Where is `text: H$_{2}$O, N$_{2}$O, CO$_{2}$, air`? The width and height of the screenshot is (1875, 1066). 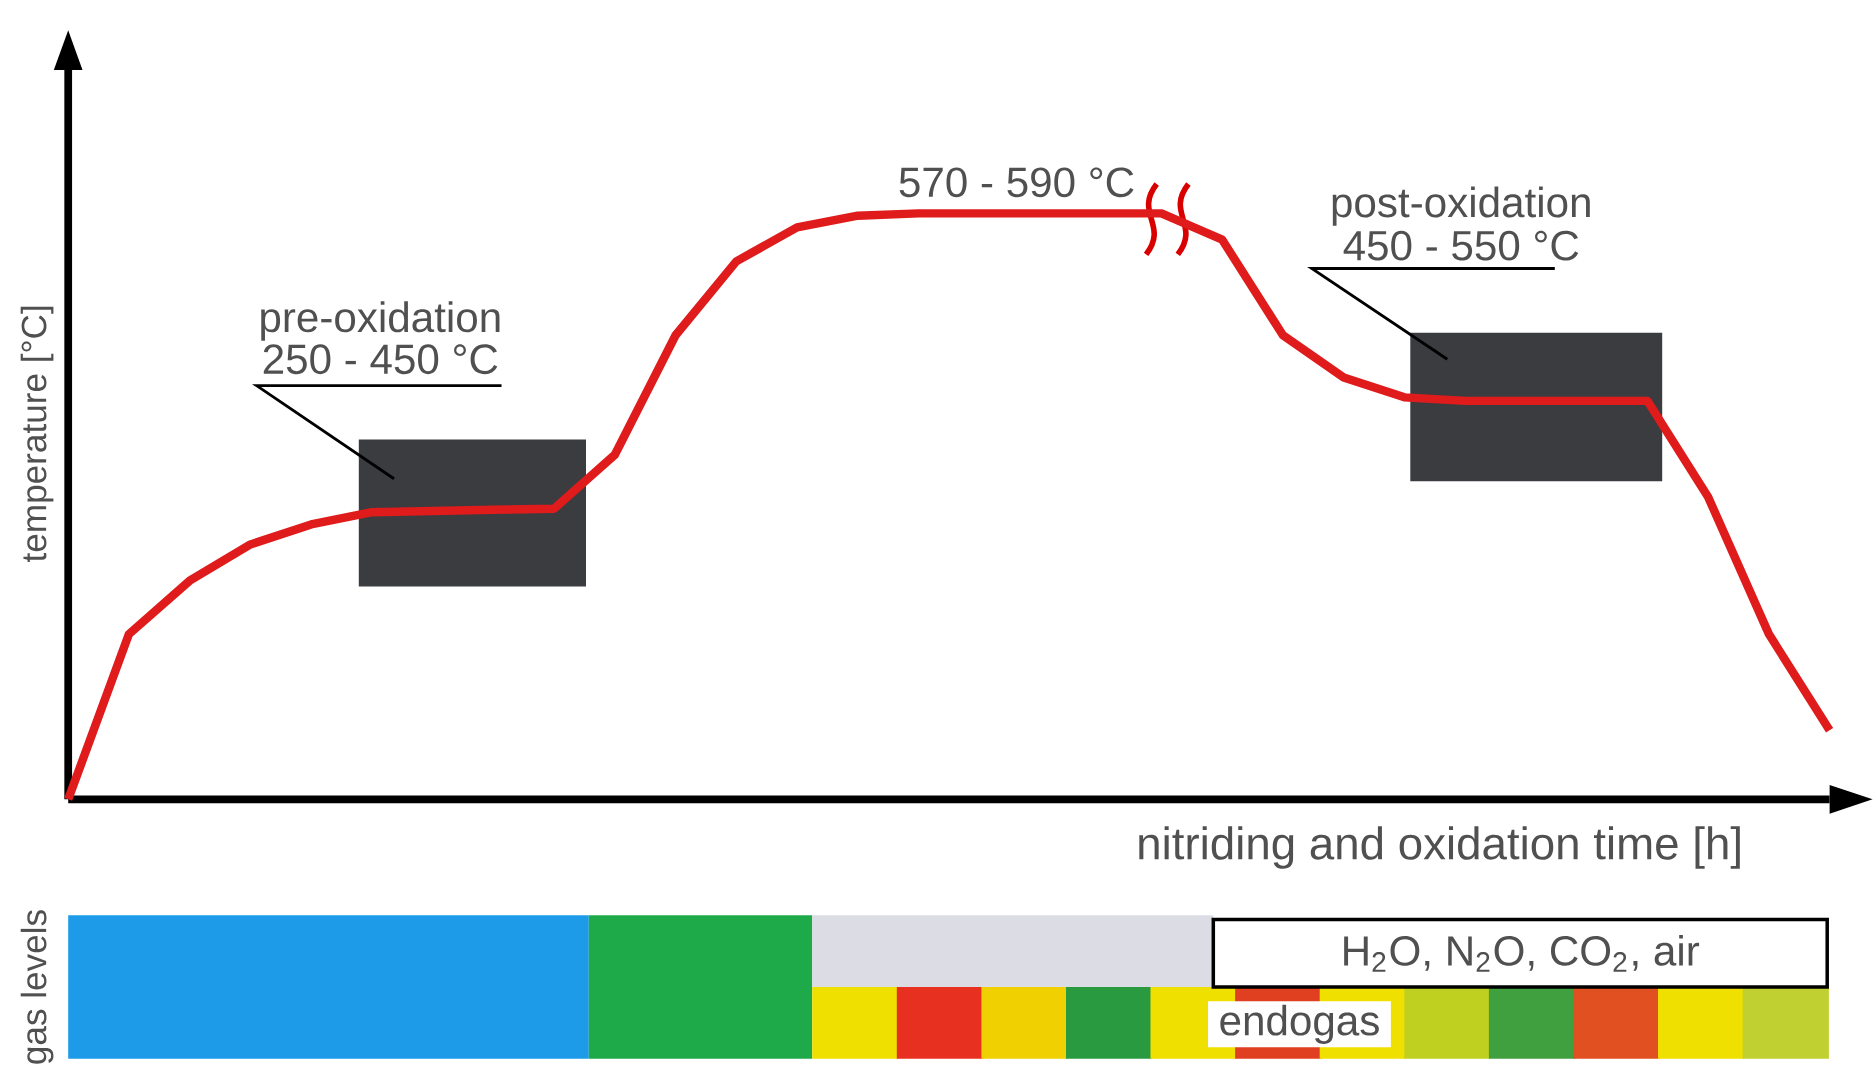 text: H$_{2}$O, N$_{2}$O, CO$_{2}$, air is located at coordinates (1522, 953).